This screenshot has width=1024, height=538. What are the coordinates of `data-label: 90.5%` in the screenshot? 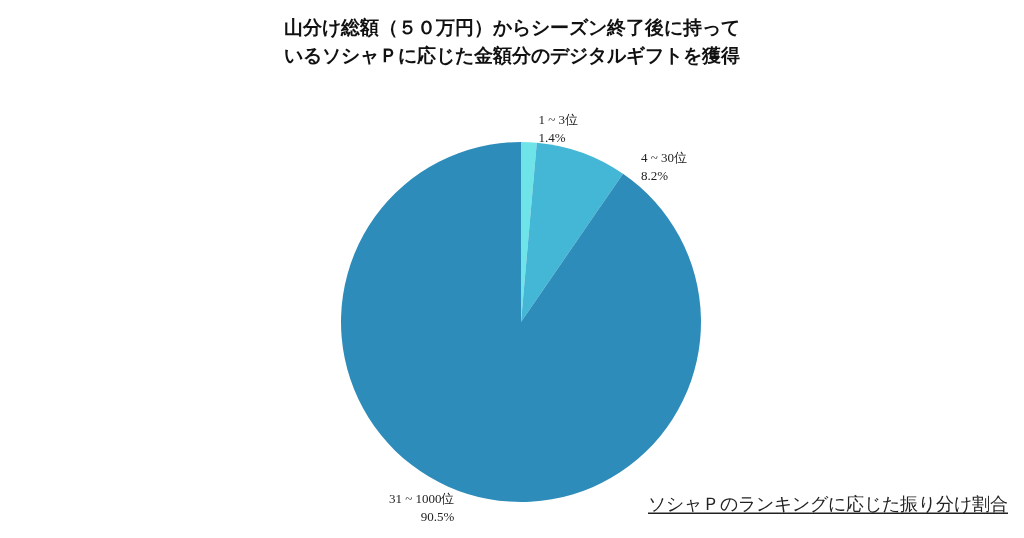 It's located at (437, 516).